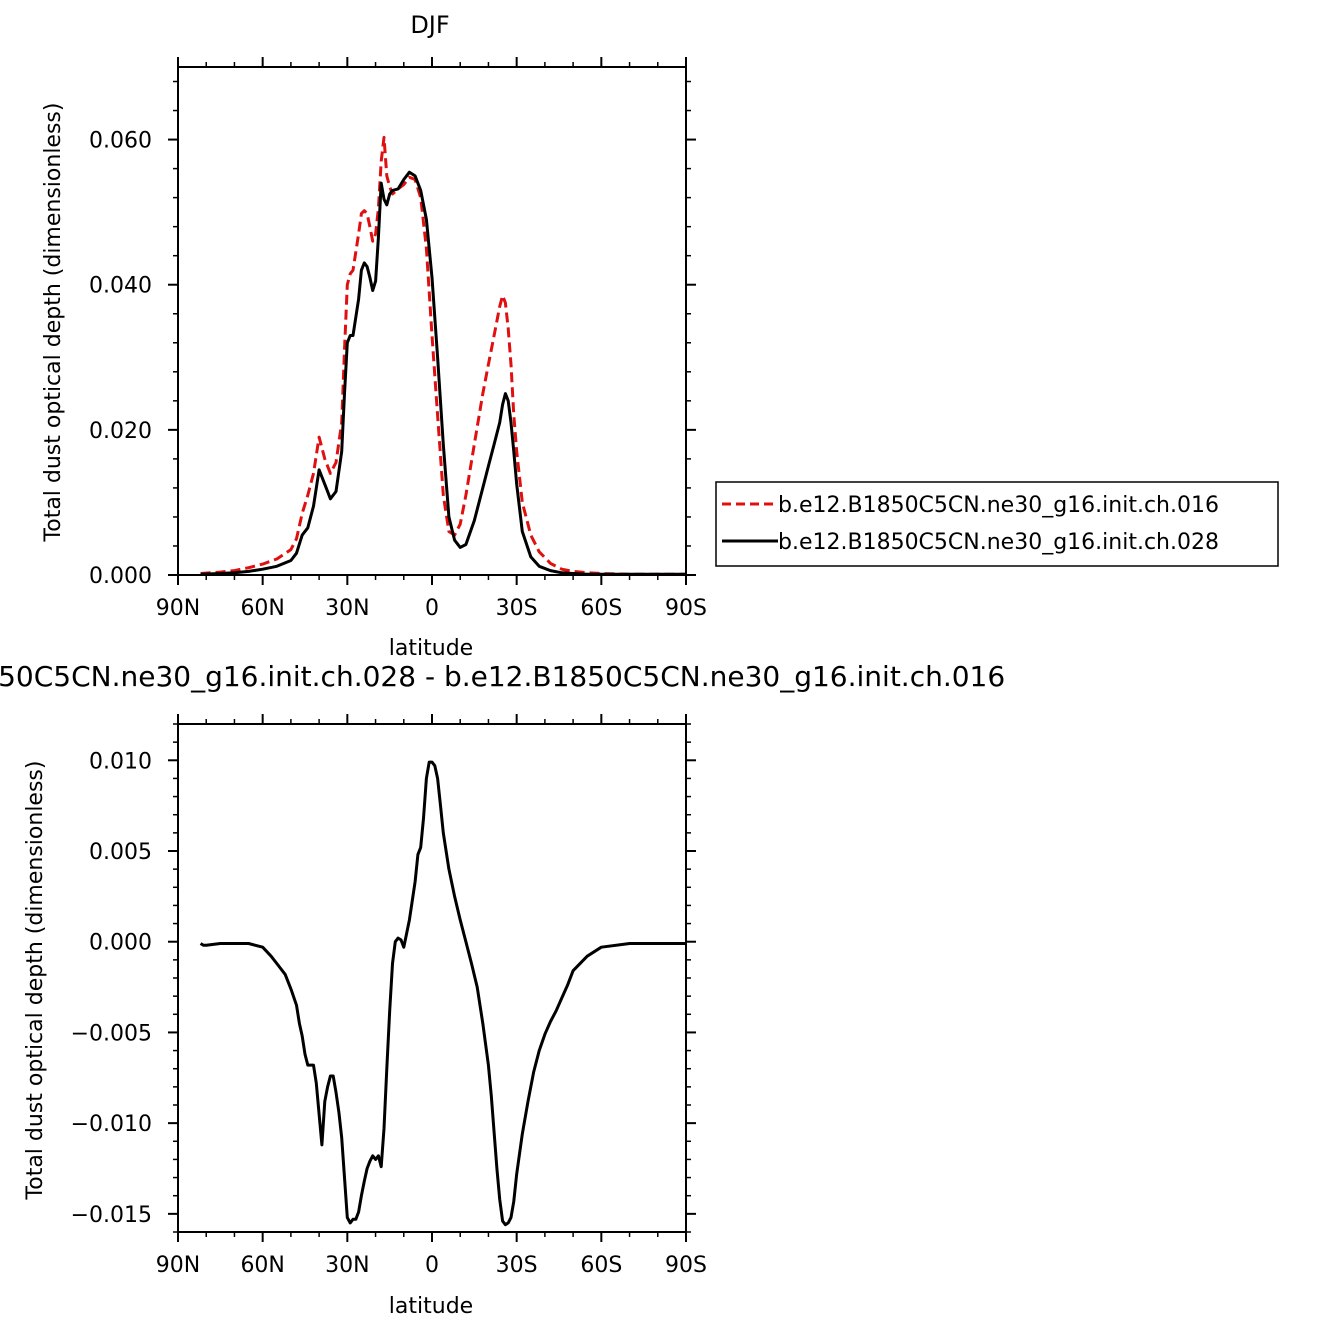  What do you see at coordinates (120, 576) in the screenshot?
I see `top-y-tick-label: 0.000` at bounding box center [120, 576].